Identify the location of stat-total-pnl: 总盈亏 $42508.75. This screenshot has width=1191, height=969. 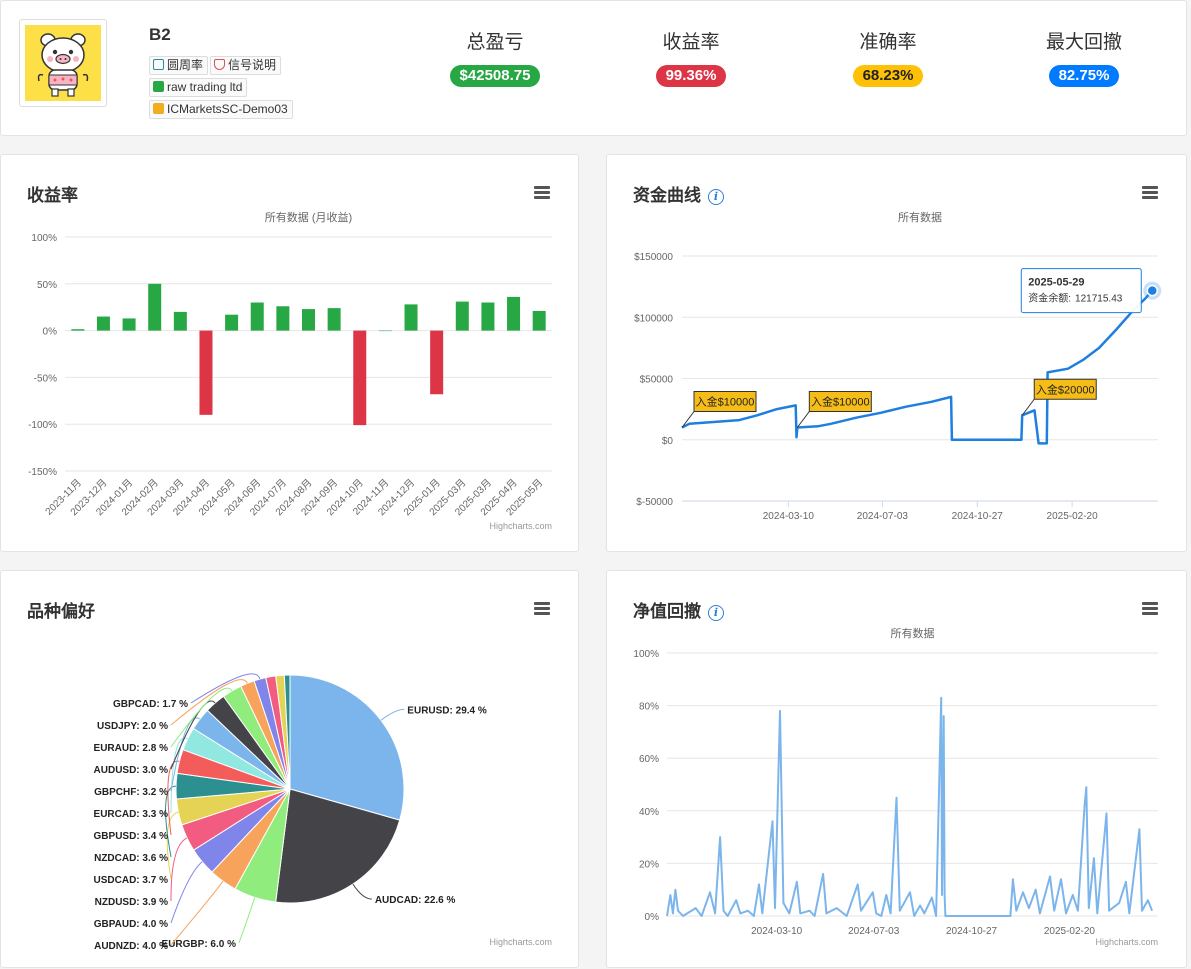
(495, 59).